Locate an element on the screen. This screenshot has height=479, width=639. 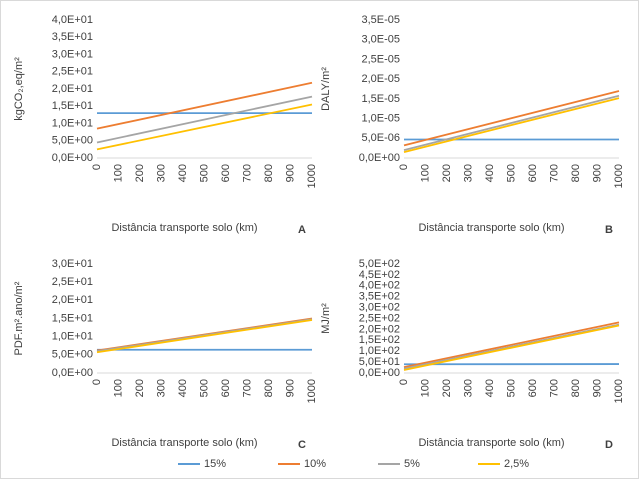
y-tick-label: 3,5E-05 is located at coordinates (380, 20).